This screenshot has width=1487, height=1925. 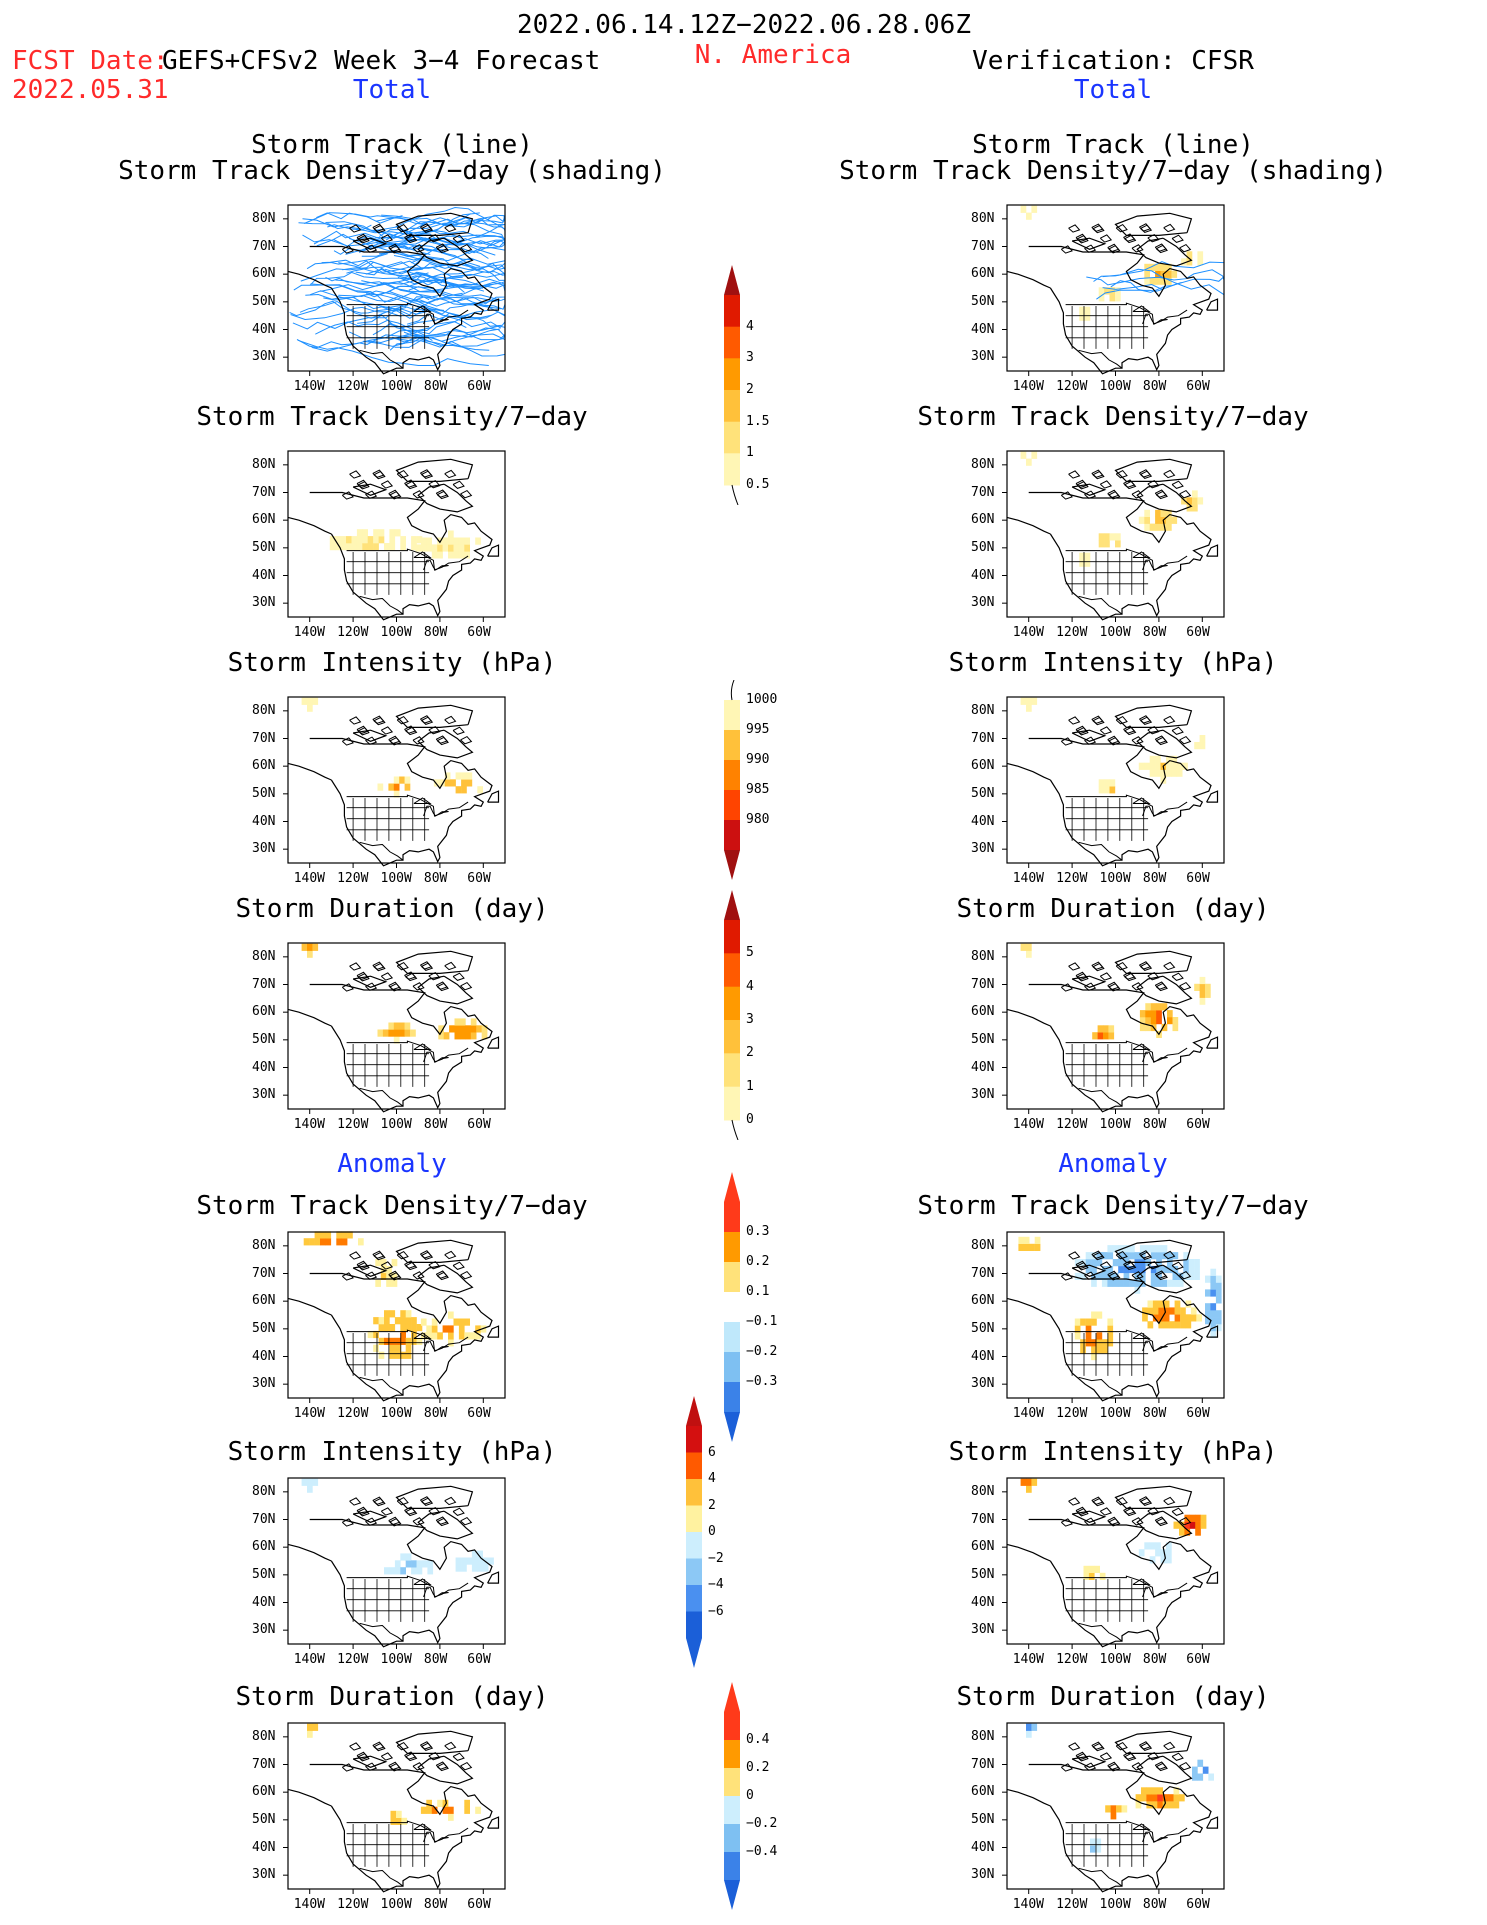 I want to click on left-anom-intensity-map: 80N 70N 60N 50N 40N 30N 140W 120W 100W 80W 60W, so click(x=379, y=1571).